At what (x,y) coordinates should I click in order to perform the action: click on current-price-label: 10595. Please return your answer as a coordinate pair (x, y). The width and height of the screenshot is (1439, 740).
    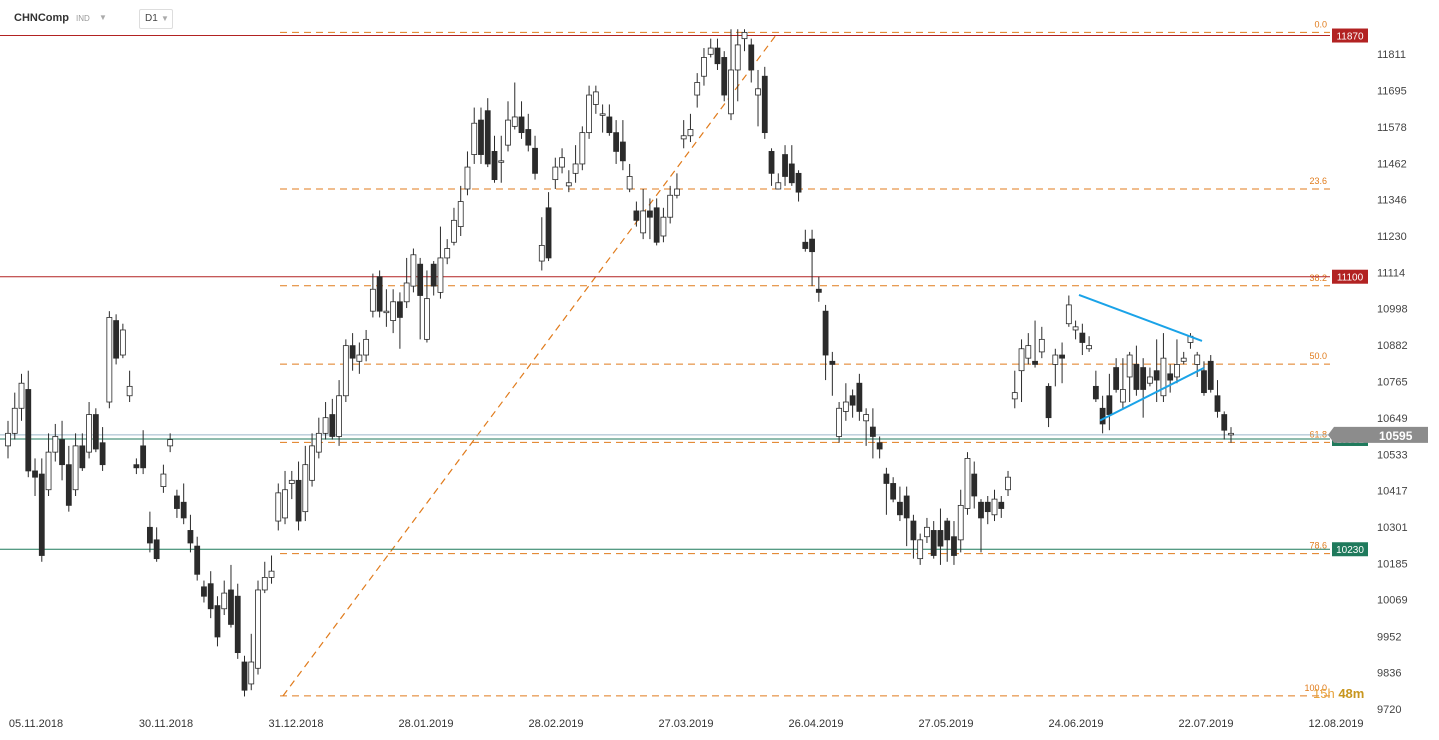
    Looking at the image, I should click on (1396, 436).